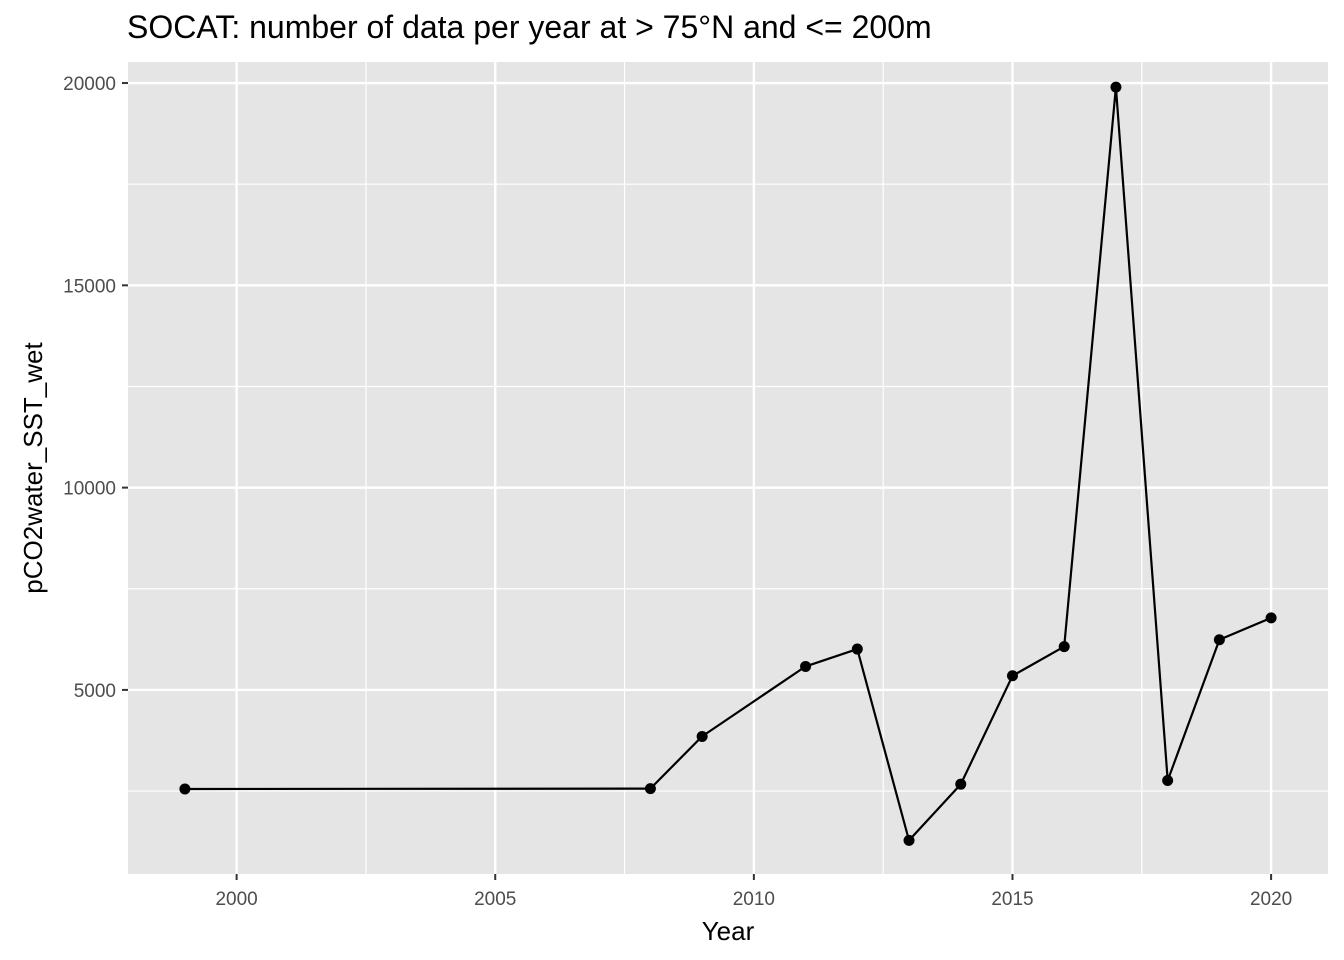 Image resolution: width=1344 pixels, height=960 pixels. What do you see at coordinates (95, 388) in the screenshot?
I see `y-axis: 5000 10000 15000 20000` at bounding box center [95, 388].